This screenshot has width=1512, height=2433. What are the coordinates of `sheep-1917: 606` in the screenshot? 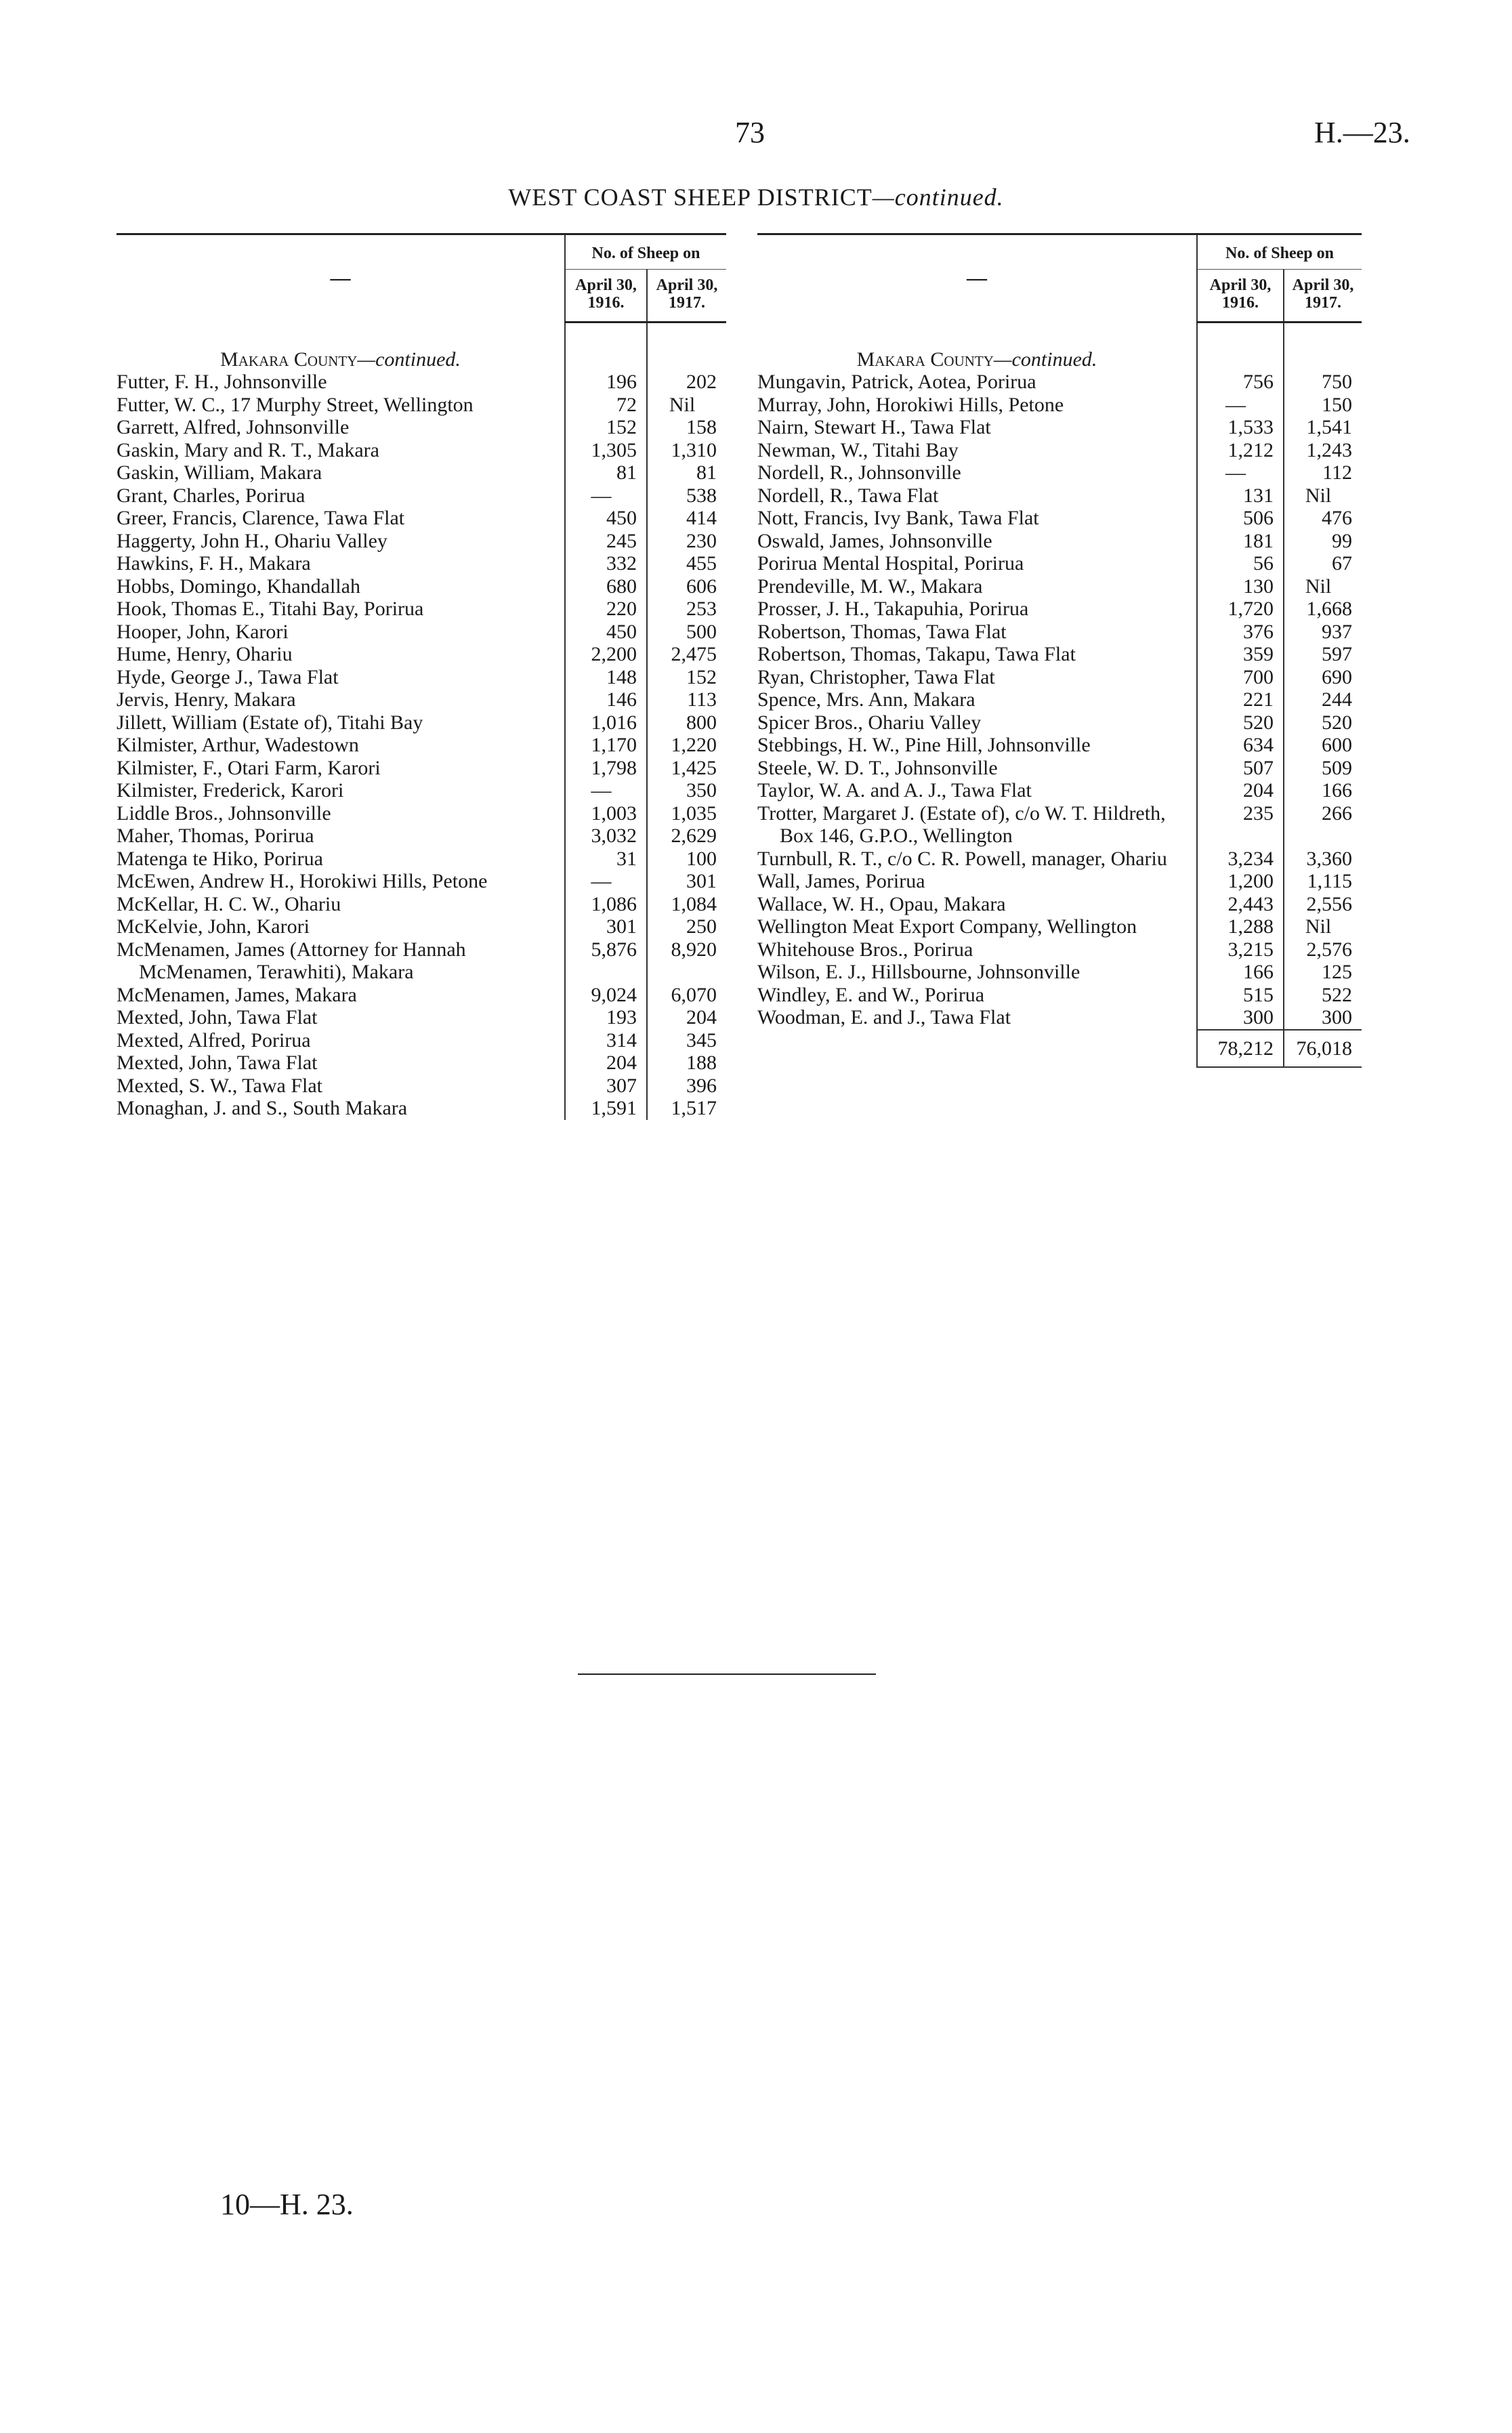 It's located at (686, 586).